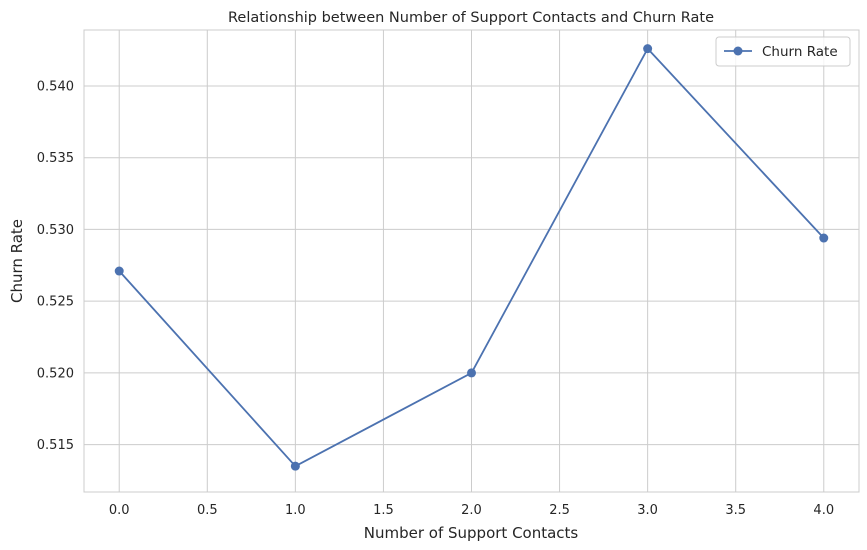 The width and height of the screenshot is (867, 550). I want to click on x-tick-label: 2.0, so click(471, 510).